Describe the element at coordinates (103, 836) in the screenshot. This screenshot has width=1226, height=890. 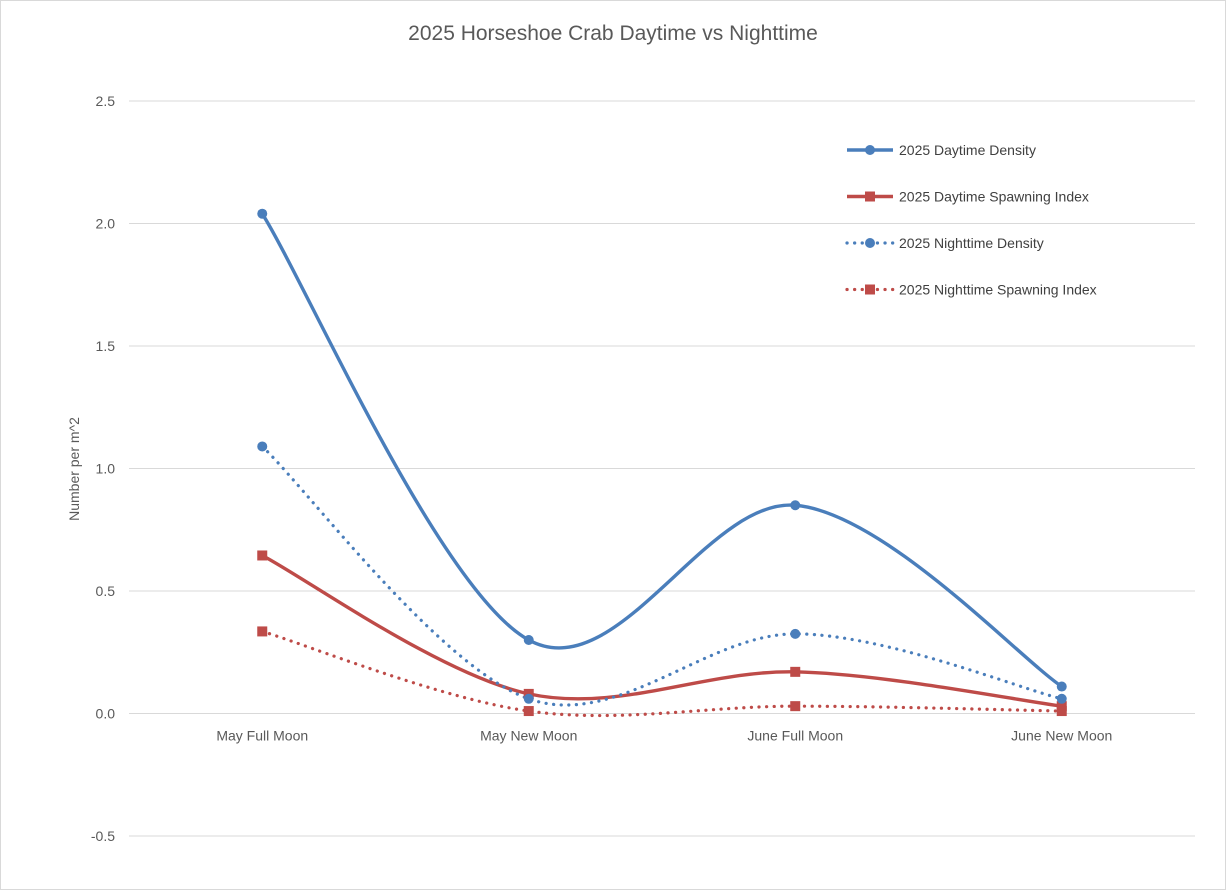
I see `y-tick-label: -0.5` at that location.